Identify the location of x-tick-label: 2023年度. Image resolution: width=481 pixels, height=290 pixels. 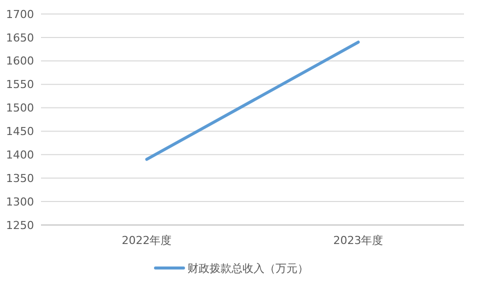
(358, 240).